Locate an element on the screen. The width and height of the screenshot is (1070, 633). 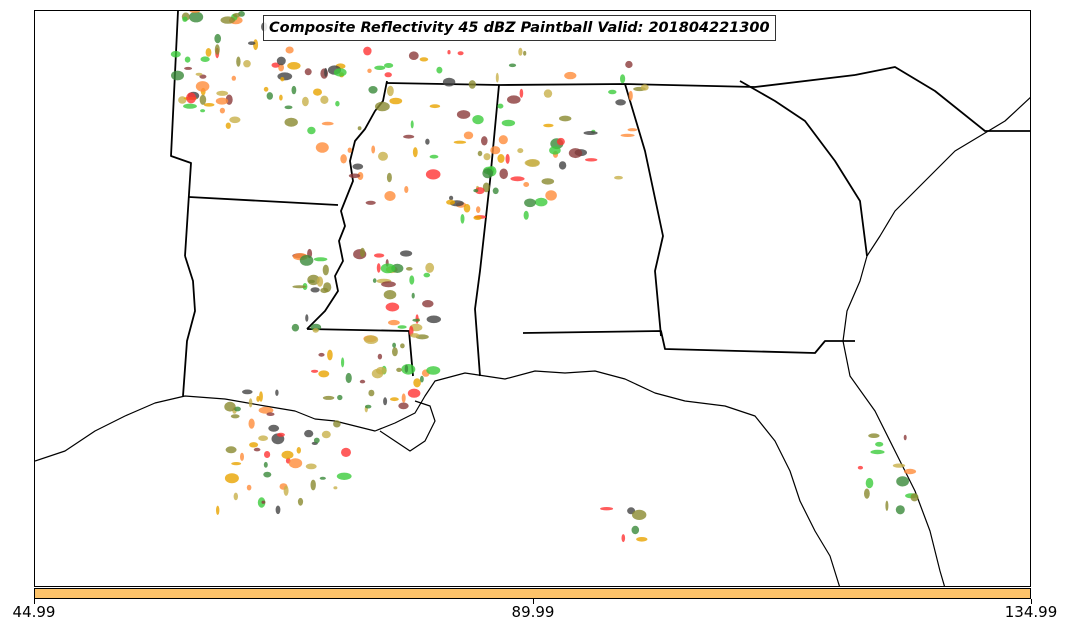
boundary-al-ga is located at coordinates (644, 210).